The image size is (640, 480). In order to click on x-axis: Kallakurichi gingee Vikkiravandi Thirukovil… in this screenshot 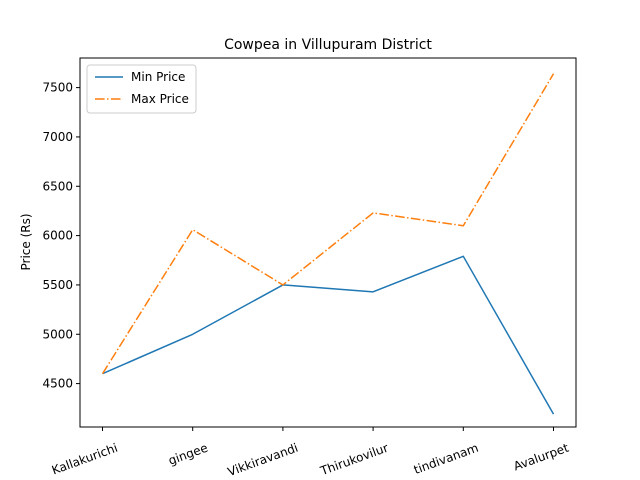, I will do `click(310, 453)`.